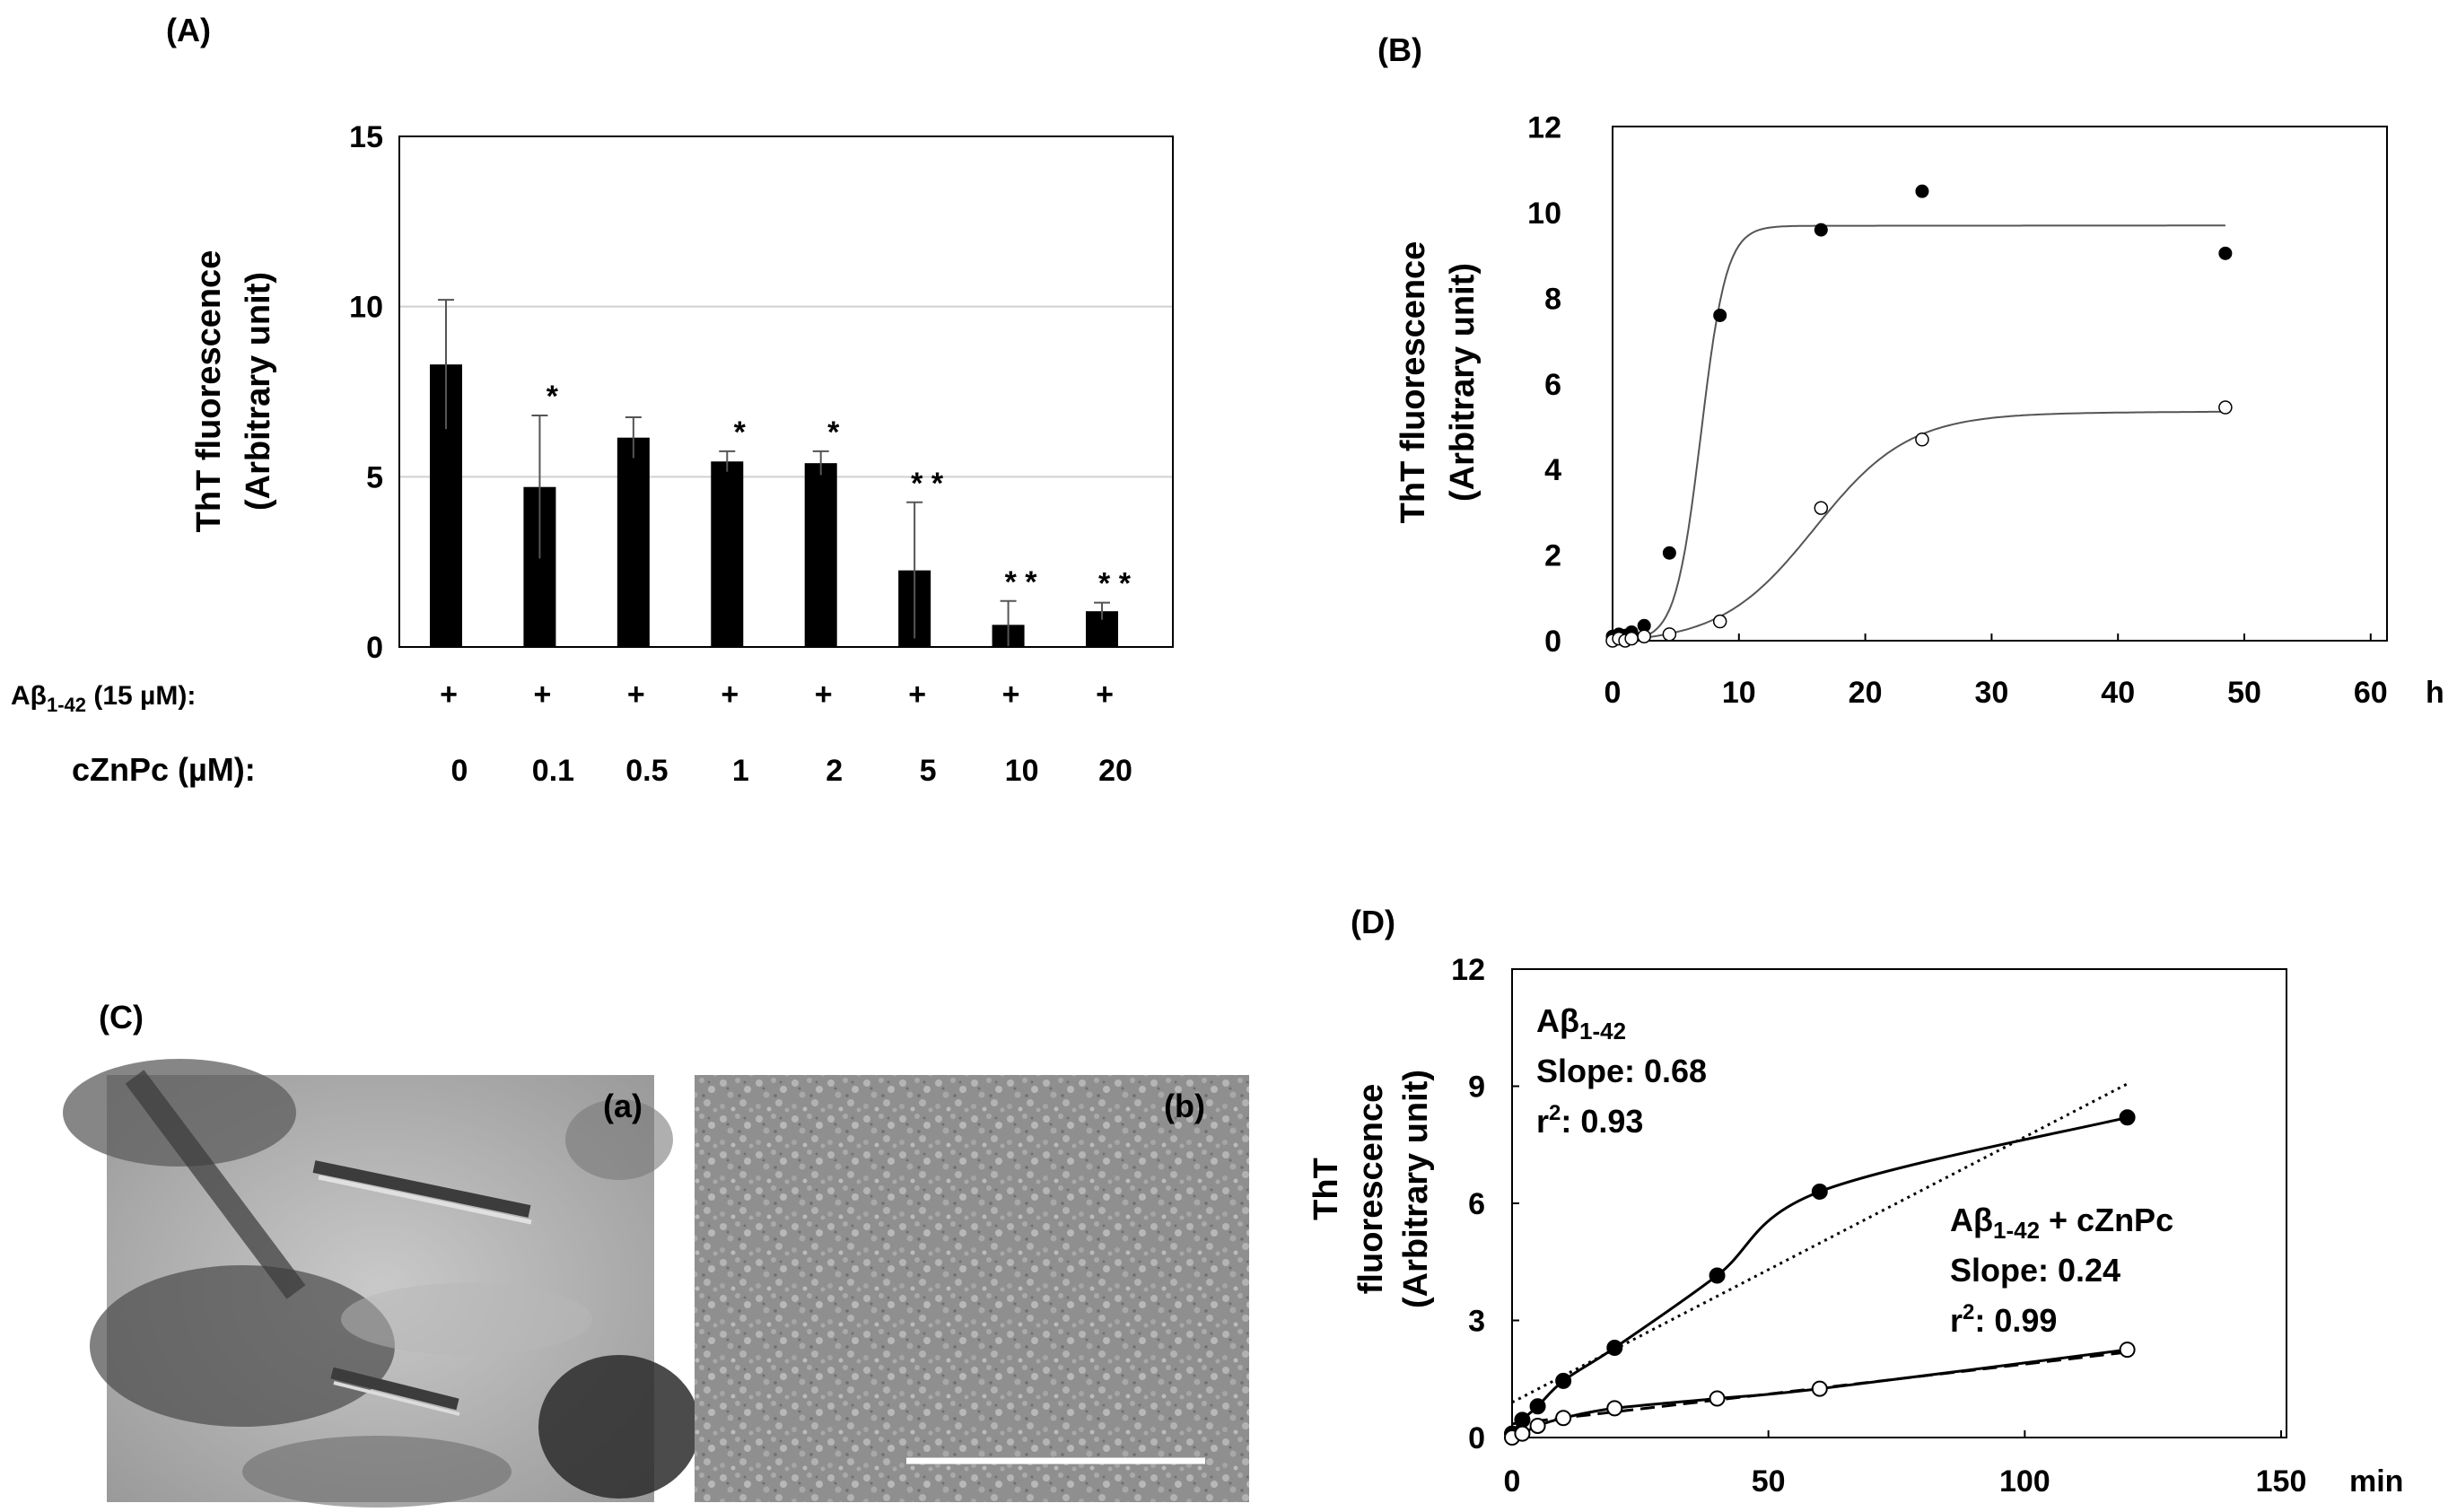 The height and width of the screenshot is (1512, 2457). I want to click on b-x-tick-label: 20, so click(1866, 693).